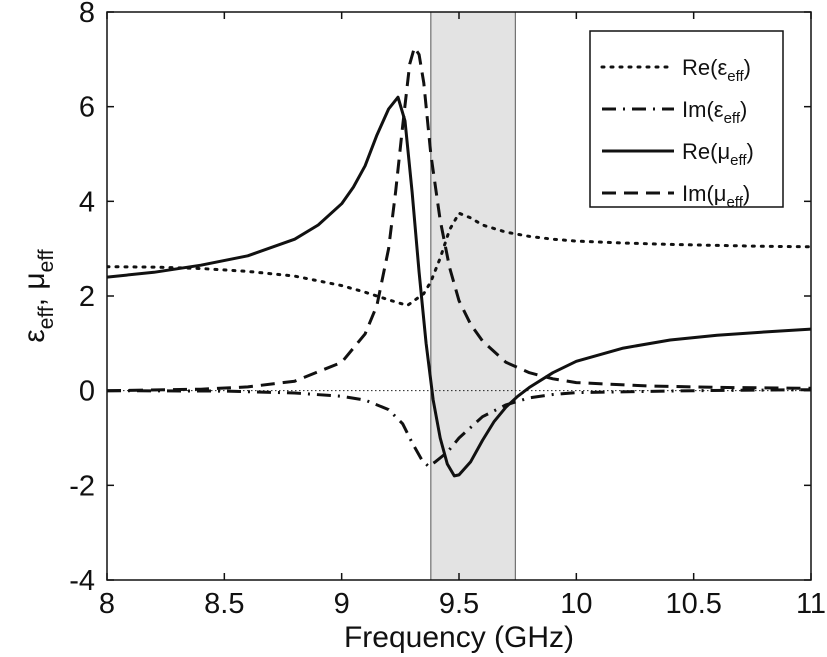 The height and width of the screenshot is (657, 827). Describe the element at coordinates (473, 296) in the screenshot. I see `shaded-band` at that location.